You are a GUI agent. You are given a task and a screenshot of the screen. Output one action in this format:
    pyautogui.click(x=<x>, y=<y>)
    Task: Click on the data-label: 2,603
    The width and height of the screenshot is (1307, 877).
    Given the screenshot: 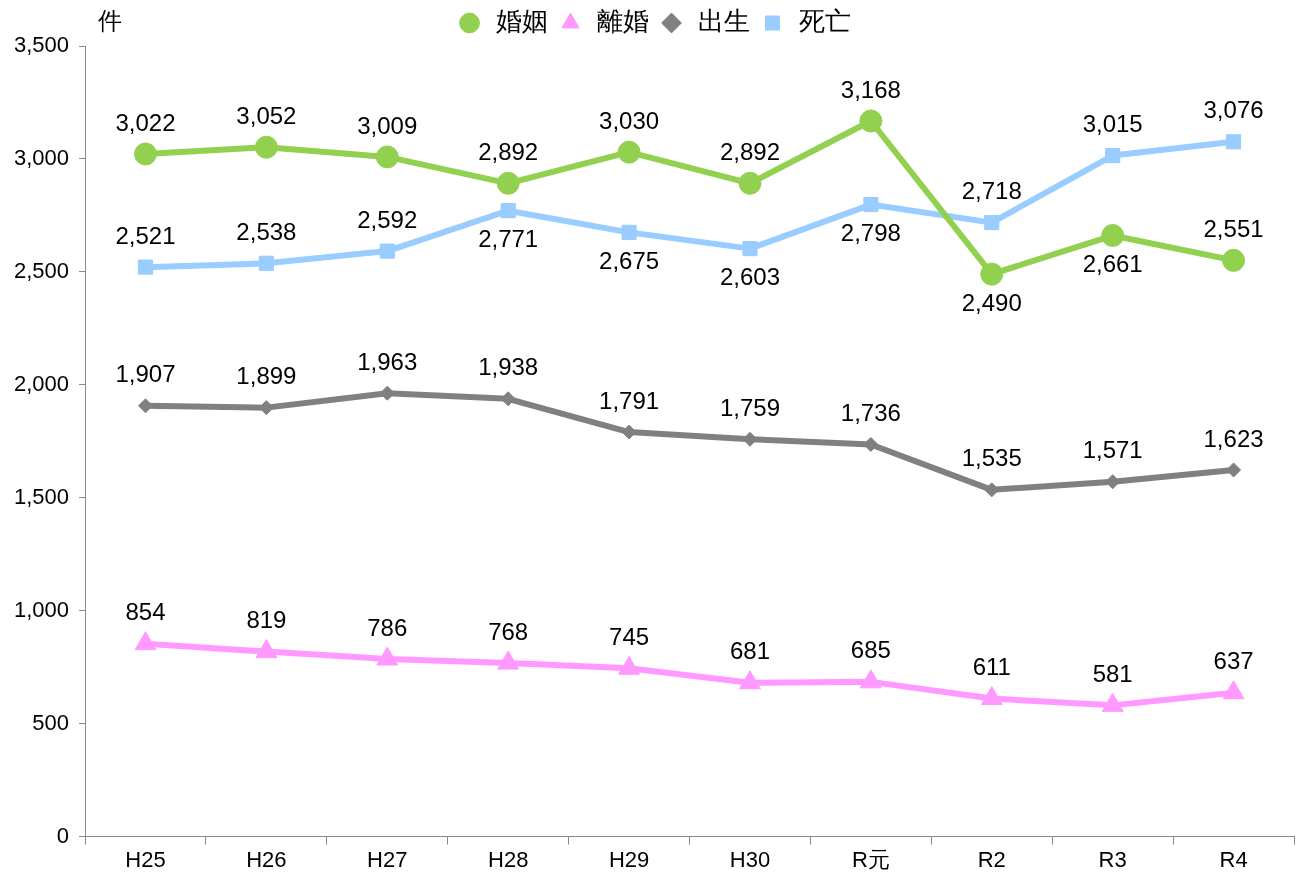 What is the action you would take?
    pyautogui.click(x=750, y=277)
    